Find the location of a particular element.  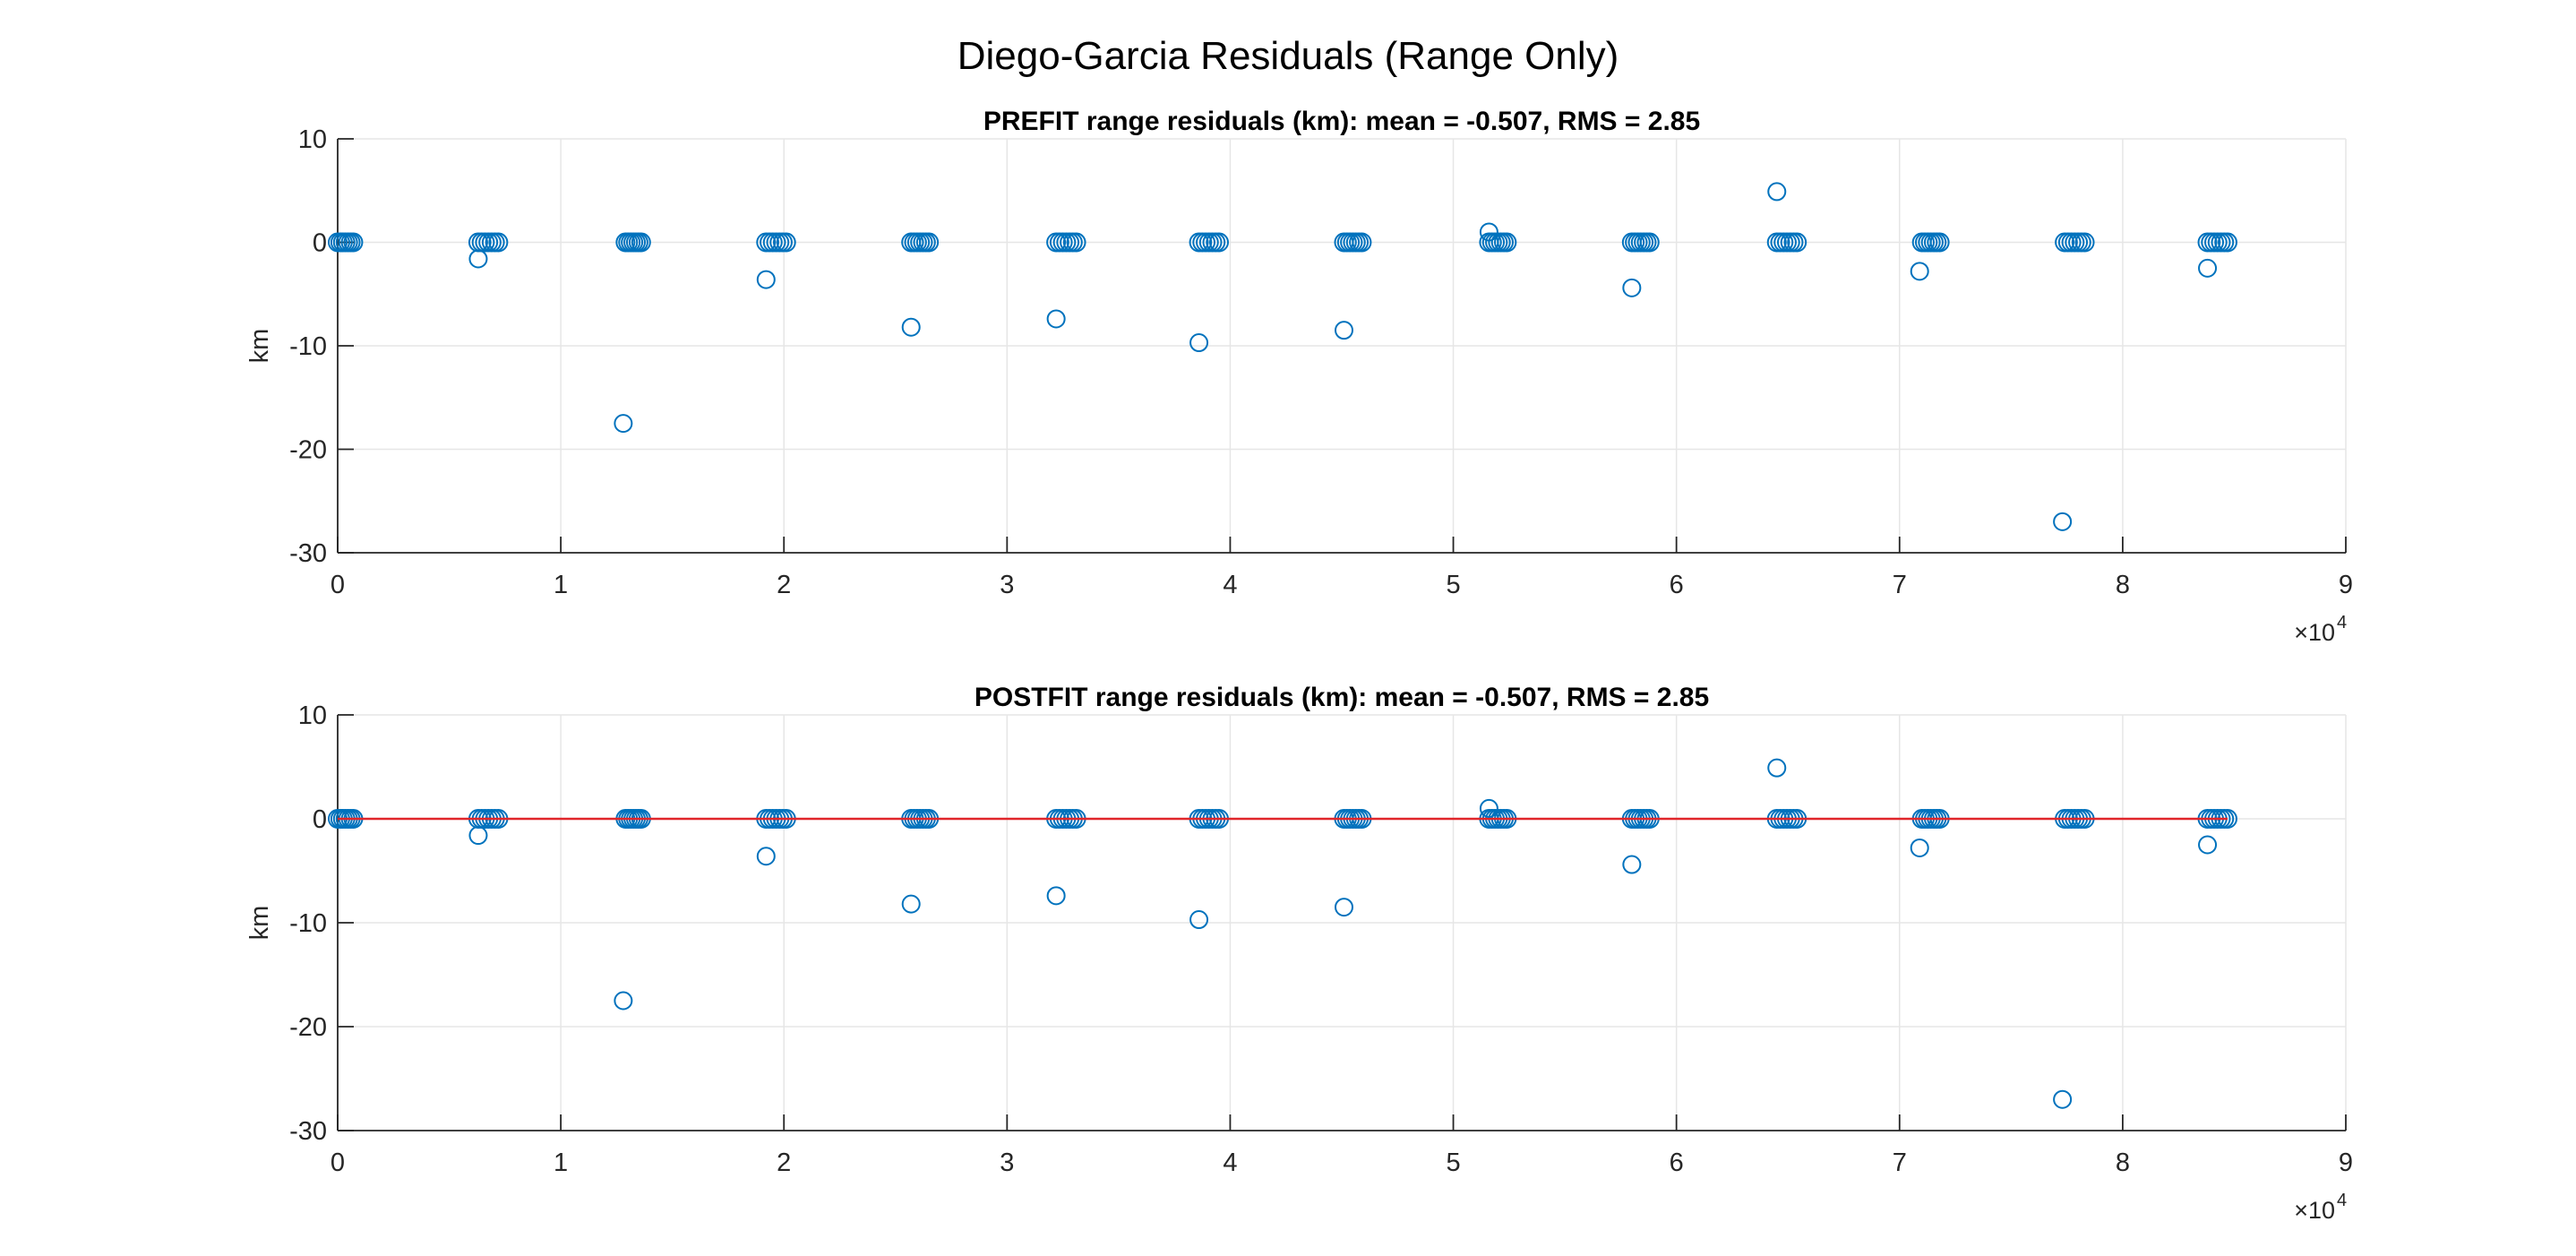

figure-title: Diego-Garcia Residuals (Range Only) is located at coordinates (1288, 56).